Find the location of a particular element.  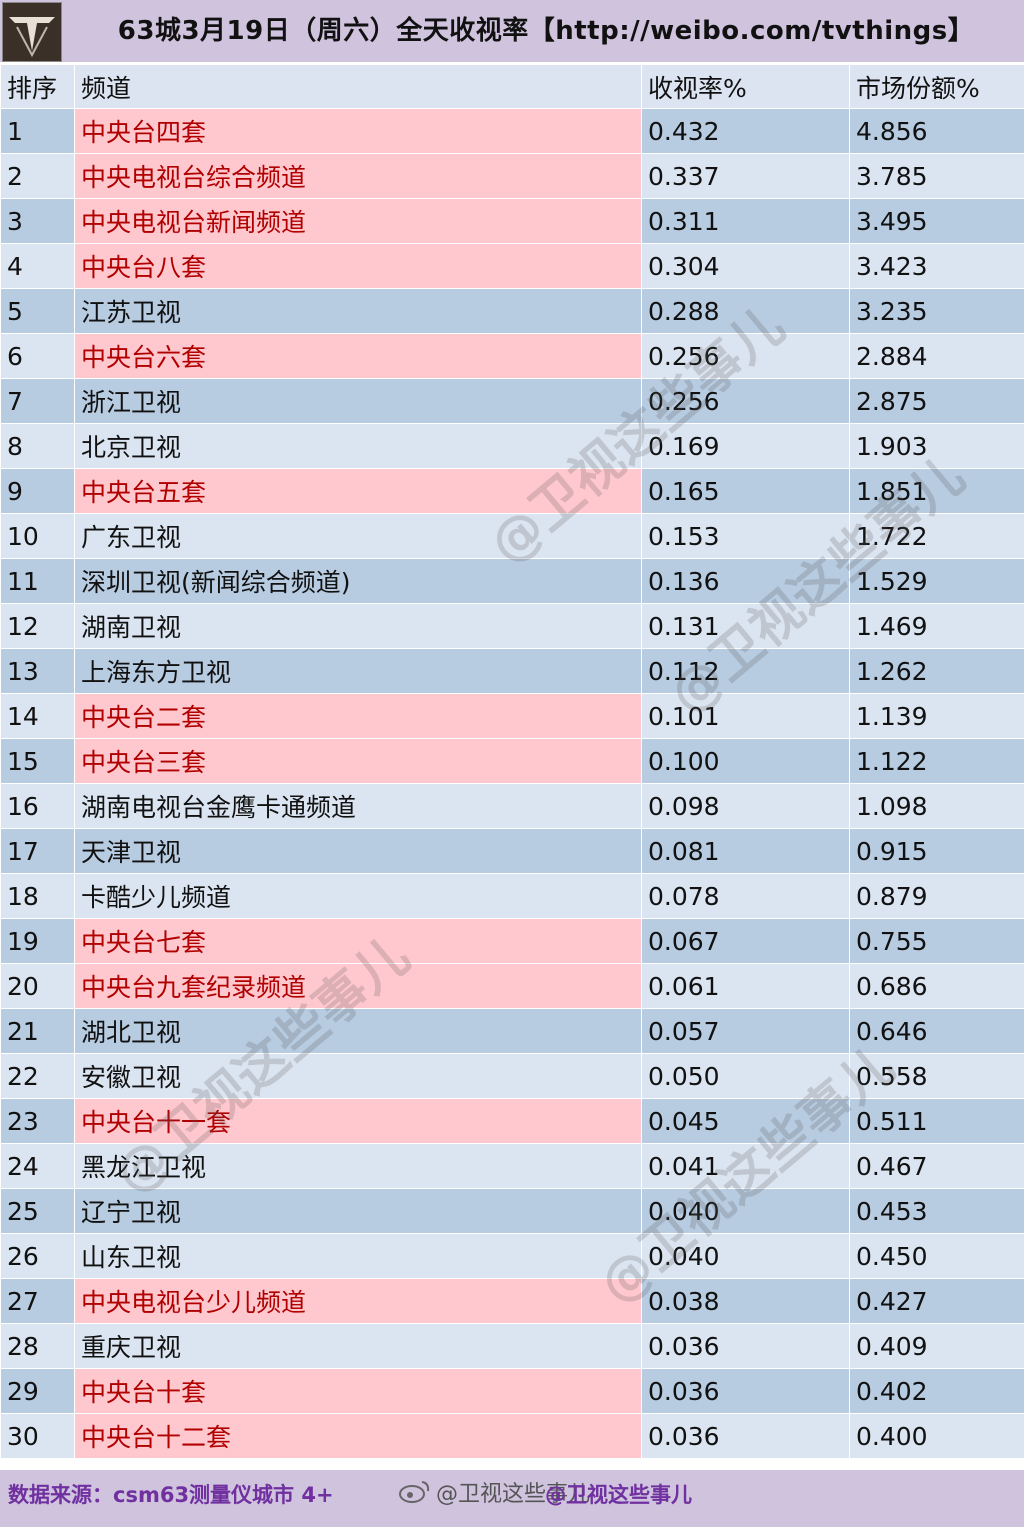

table-row: 1 中央台四套 0.432 4.856 is located at coordinates (512, 131).